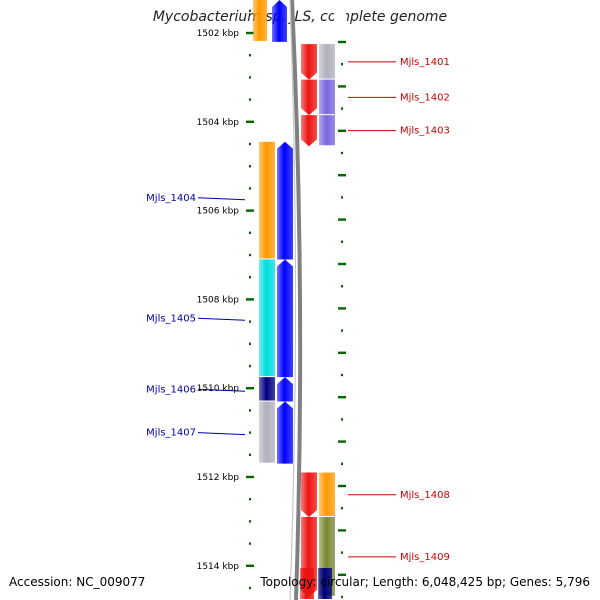  Describe the element at coordinates (218, 34) in the screenshot. I see `ruler-tick-label: 1502 kbp` at that location.